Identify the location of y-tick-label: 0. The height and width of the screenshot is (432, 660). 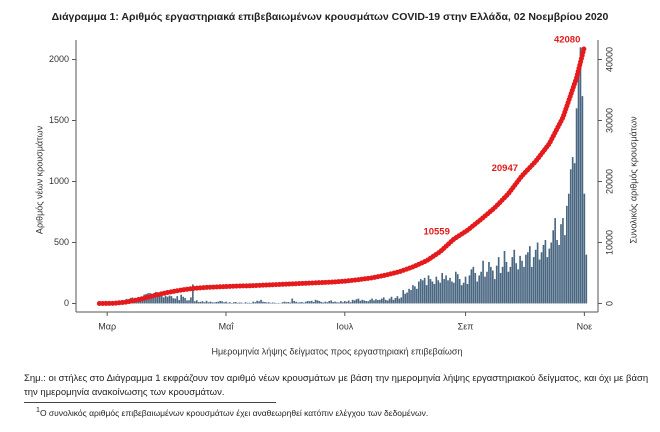
(66, 303).